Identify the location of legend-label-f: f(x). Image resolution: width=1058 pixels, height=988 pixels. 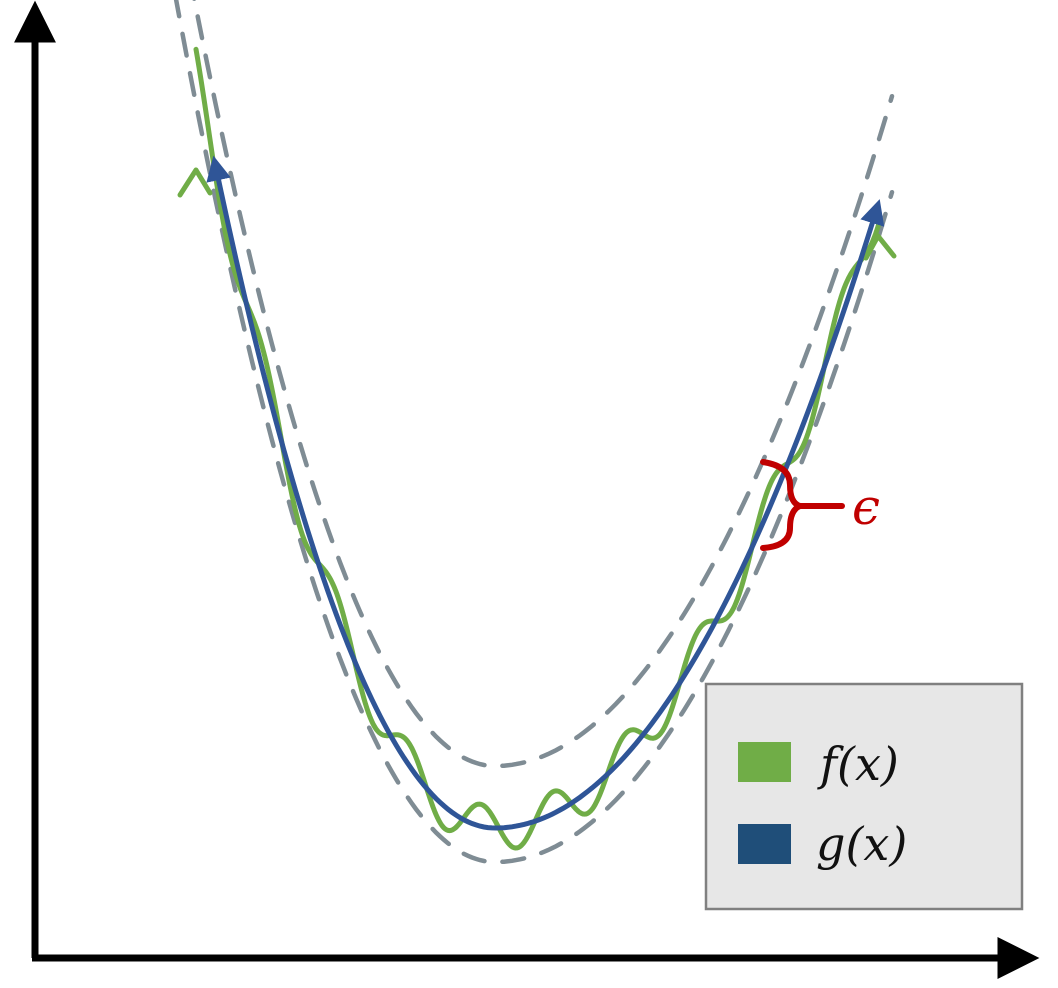
(858, 764).